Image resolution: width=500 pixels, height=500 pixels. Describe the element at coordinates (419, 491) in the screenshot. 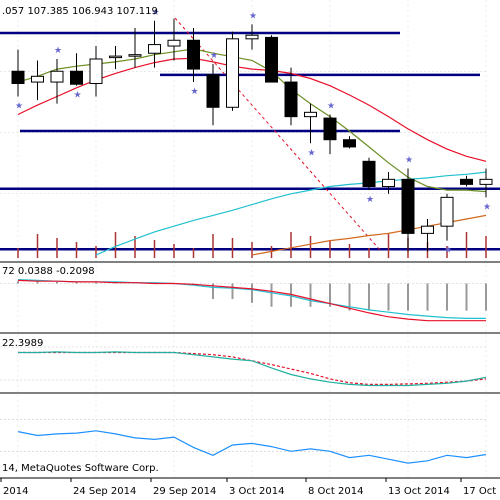

I see `time-tick-label: 13 Oct 2014` at that location.